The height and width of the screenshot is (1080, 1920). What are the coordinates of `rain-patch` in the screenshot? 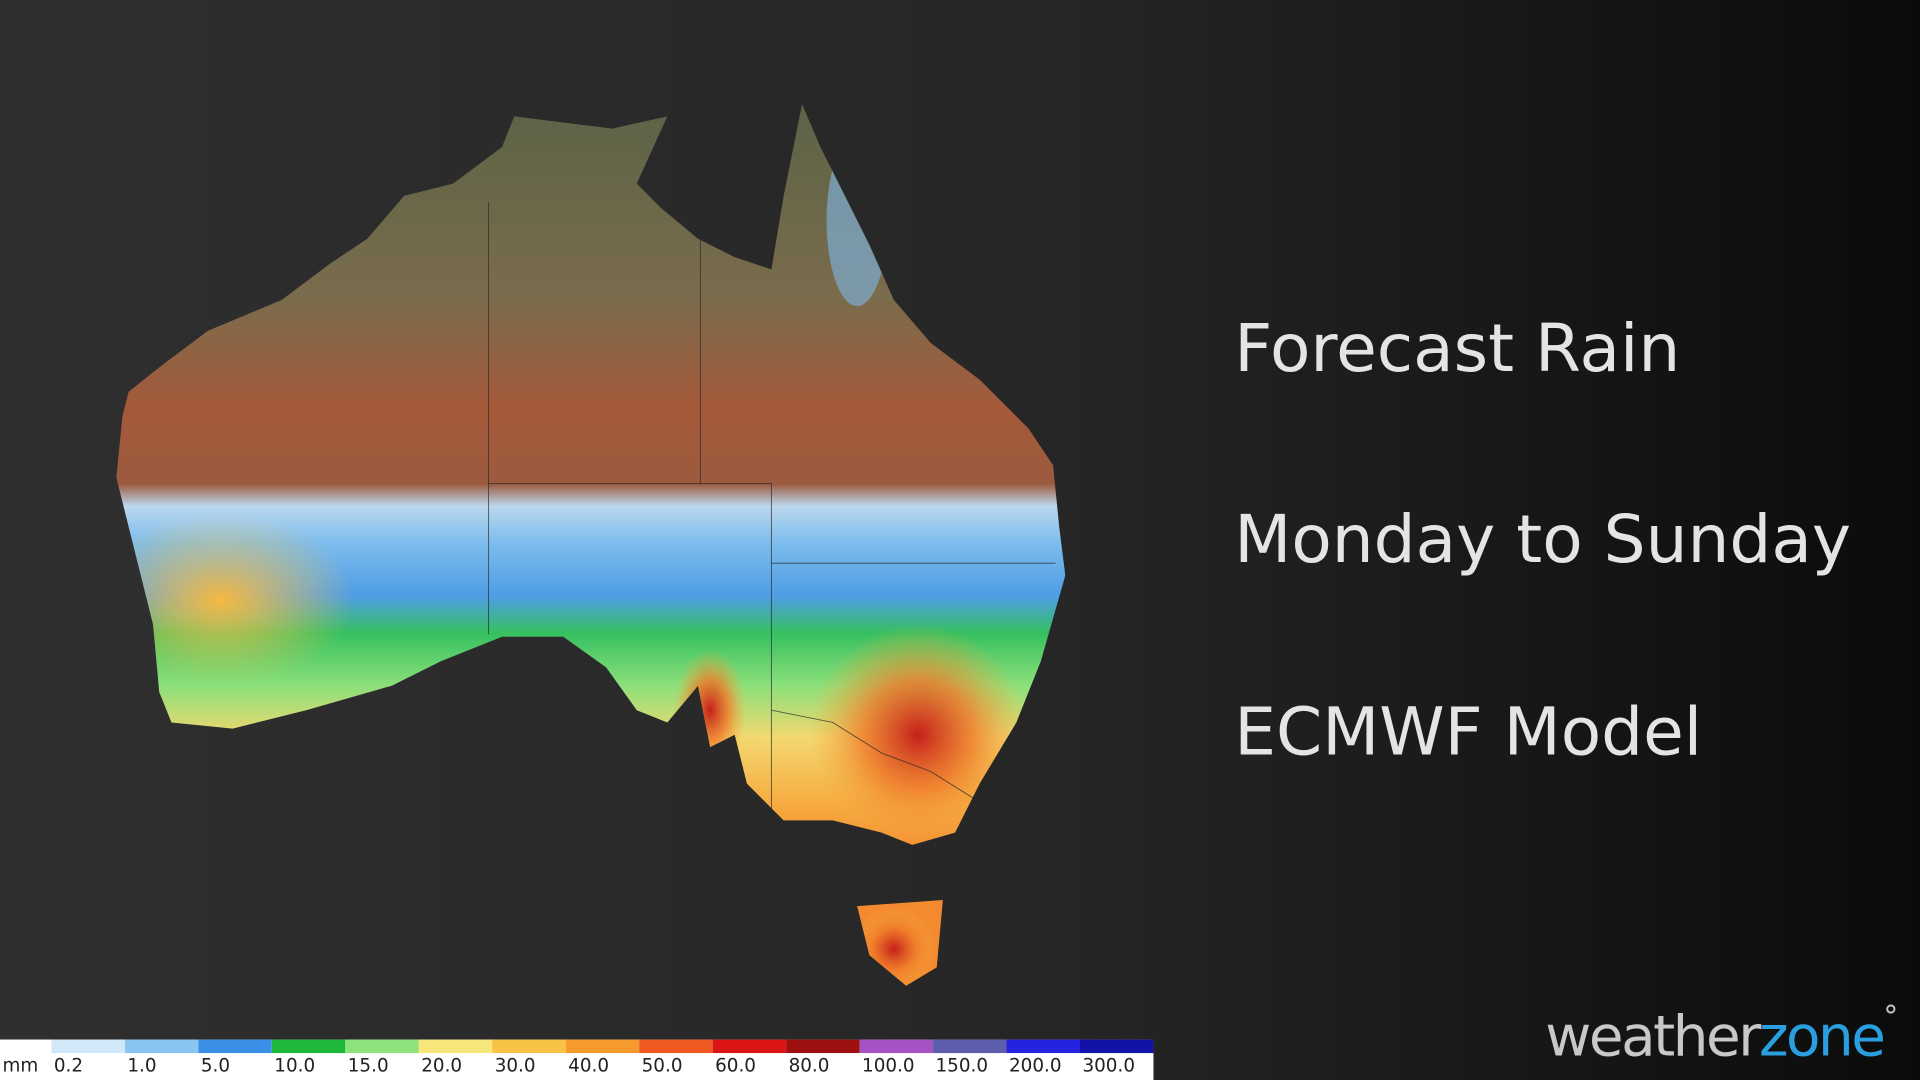 It's located at (918, 734).